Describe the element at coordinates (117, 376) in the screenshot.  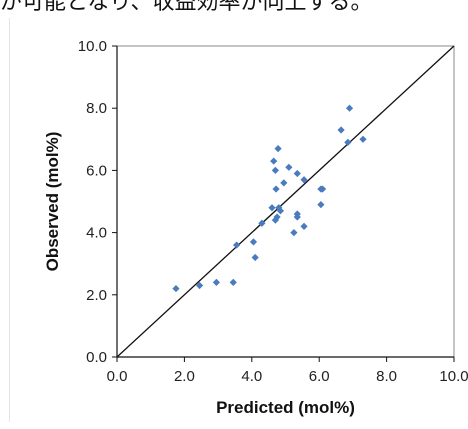
I see `x-tick-label: 0.0` at that location.